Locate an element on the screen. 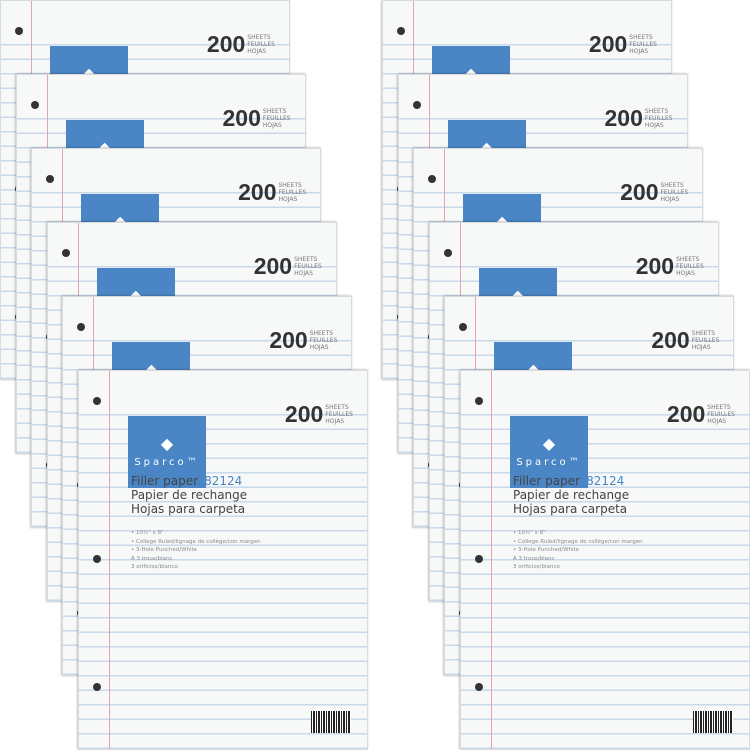  margin-line is located at coordinates (109, 560).